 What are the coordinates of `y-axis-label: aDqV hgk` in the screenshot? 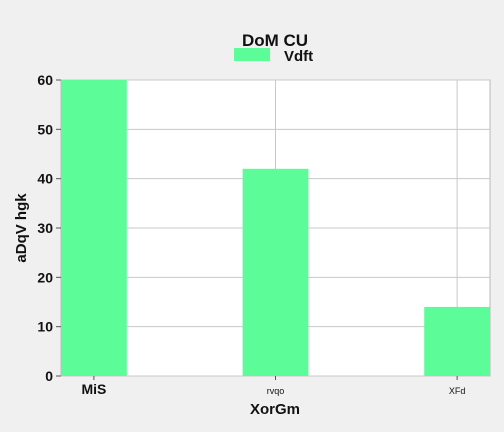 It's located at (21, 228).